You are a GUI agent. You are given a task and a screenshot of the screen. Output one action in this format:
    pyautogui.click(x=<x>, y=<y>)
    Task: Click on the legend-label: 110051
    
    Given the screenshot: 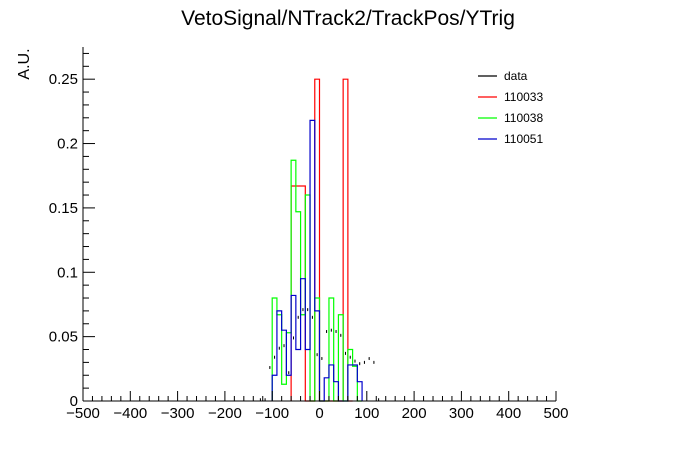 What is the action you would take?
    pyautogui.click(x=523, y=139)
    